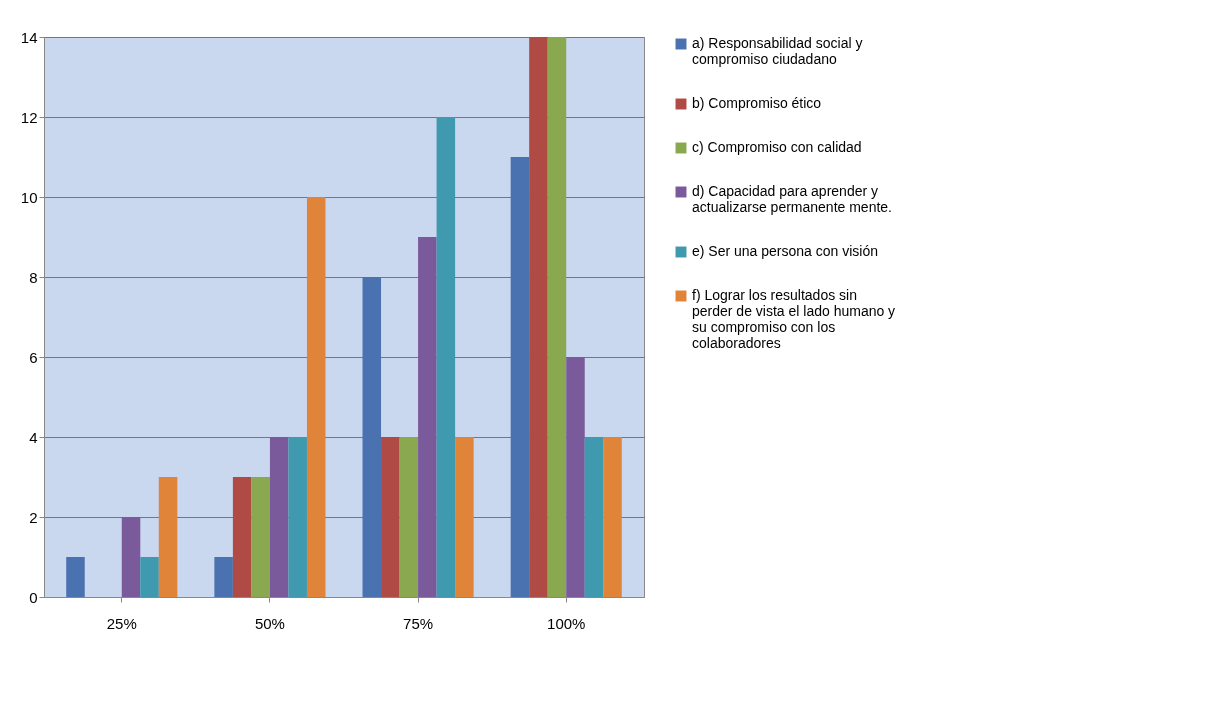 The image size is (1226, 704). What do you see at coordinates (777, 51) in the screenshot?
I see `legend-label: a) Responsabilidad social y compromiso ciudadano` at bounding box center [777, 51].